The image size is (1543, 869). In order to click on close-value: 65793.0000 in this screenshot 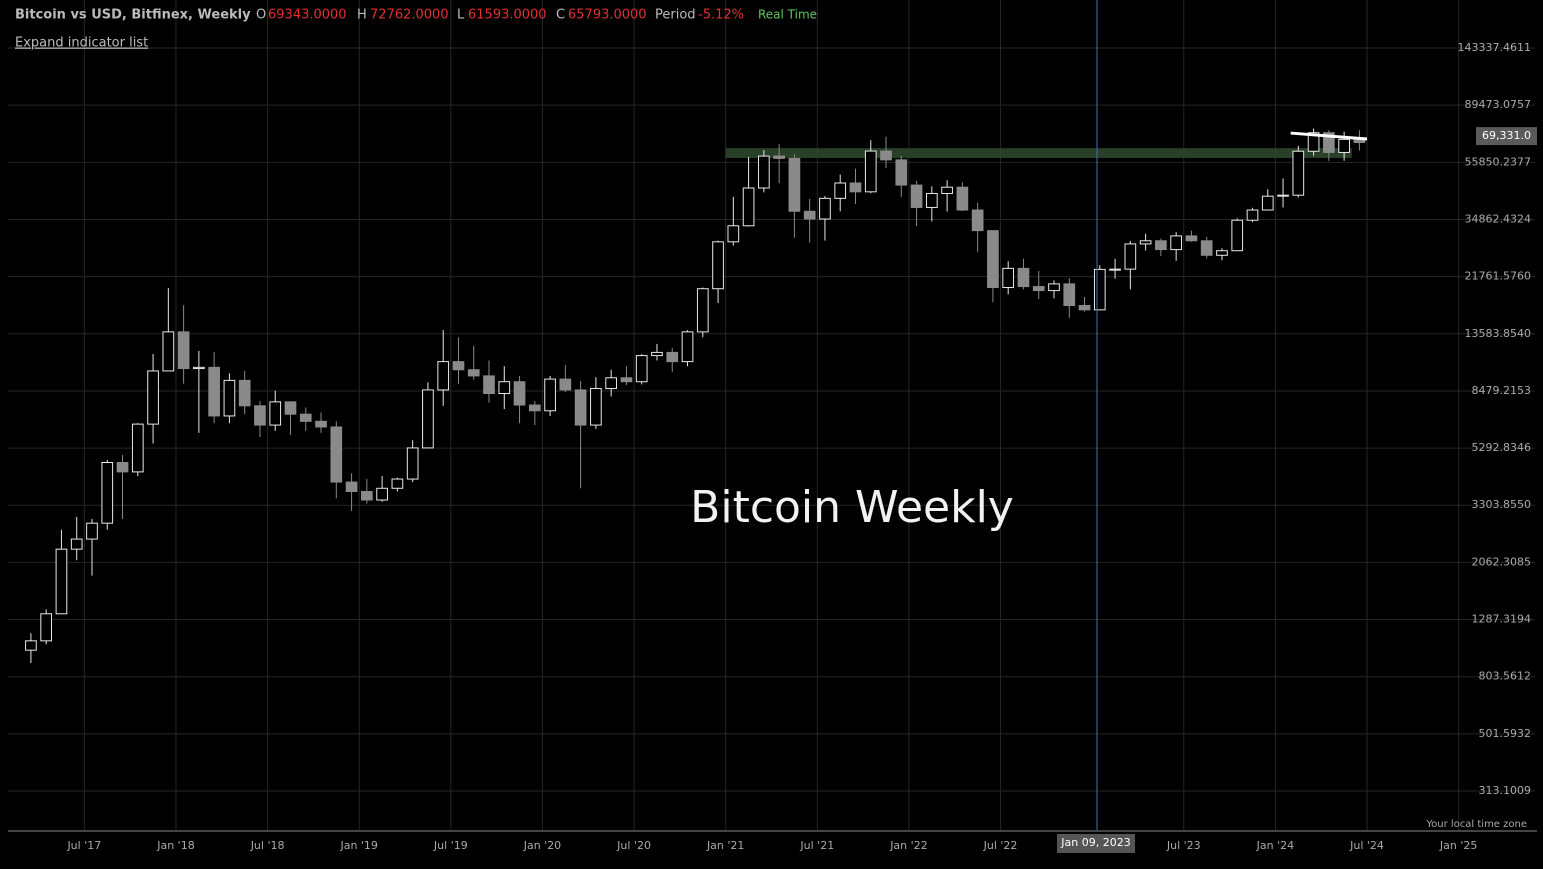, I will do `click(607, 15)`.